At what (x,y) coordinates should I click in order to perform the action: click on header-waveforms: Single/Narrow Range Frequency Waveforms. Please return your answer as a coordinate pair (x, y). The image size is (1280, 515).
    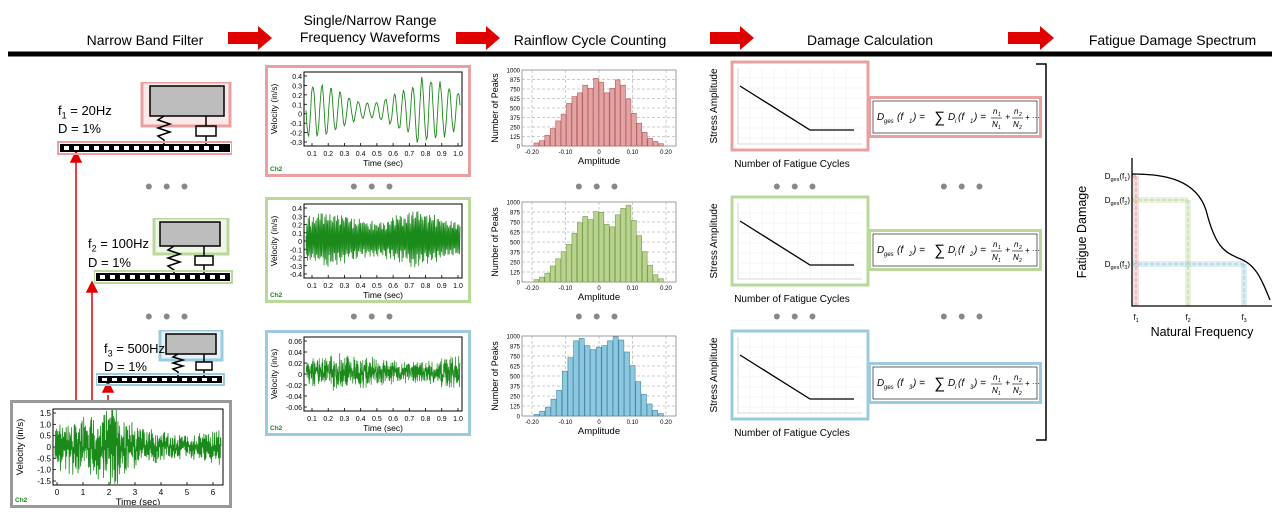
    Looking at the image, I should click on (370, 29).